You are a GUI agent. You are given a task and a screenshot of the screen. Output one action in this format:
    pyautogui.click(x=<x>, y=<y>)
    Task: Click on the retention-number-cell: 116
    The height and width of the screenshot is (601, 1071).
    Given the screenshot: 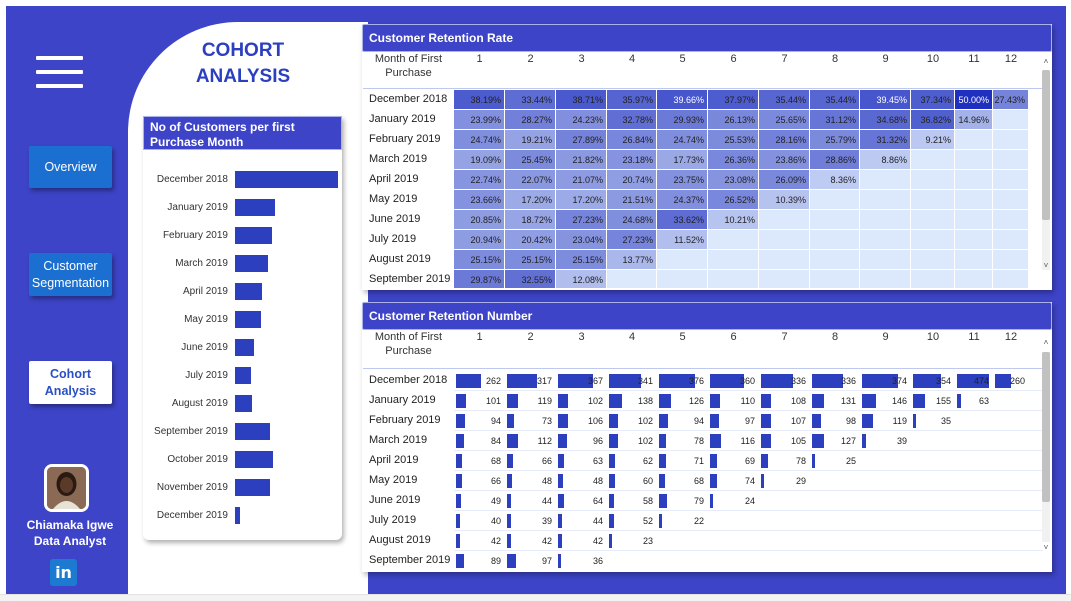 What is the action you would take?
    pyautogui.click(x=733, y=441)
    